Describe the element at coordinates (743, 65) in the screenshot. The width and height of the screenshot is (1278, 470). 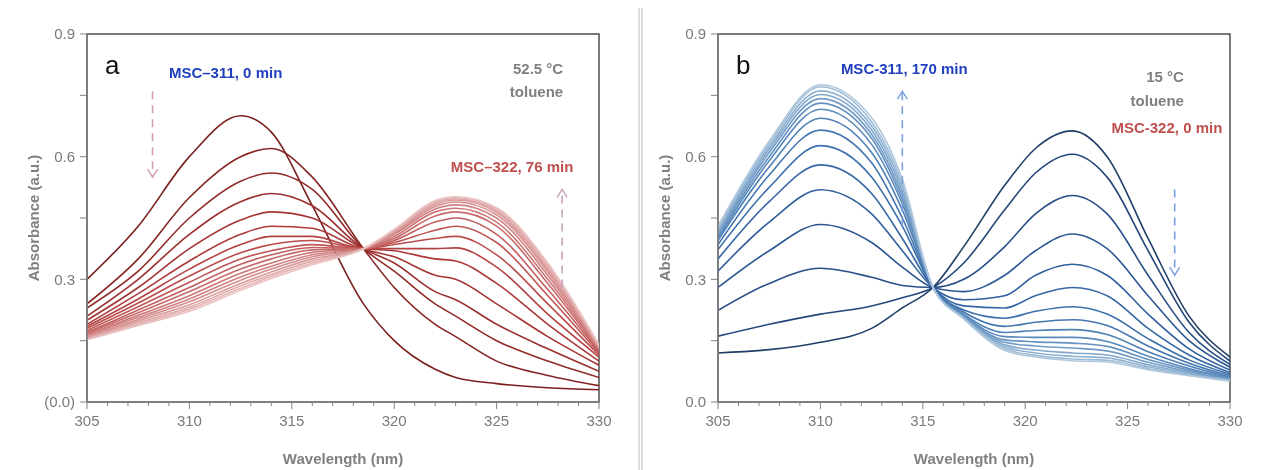
I see `text: b` at that location.